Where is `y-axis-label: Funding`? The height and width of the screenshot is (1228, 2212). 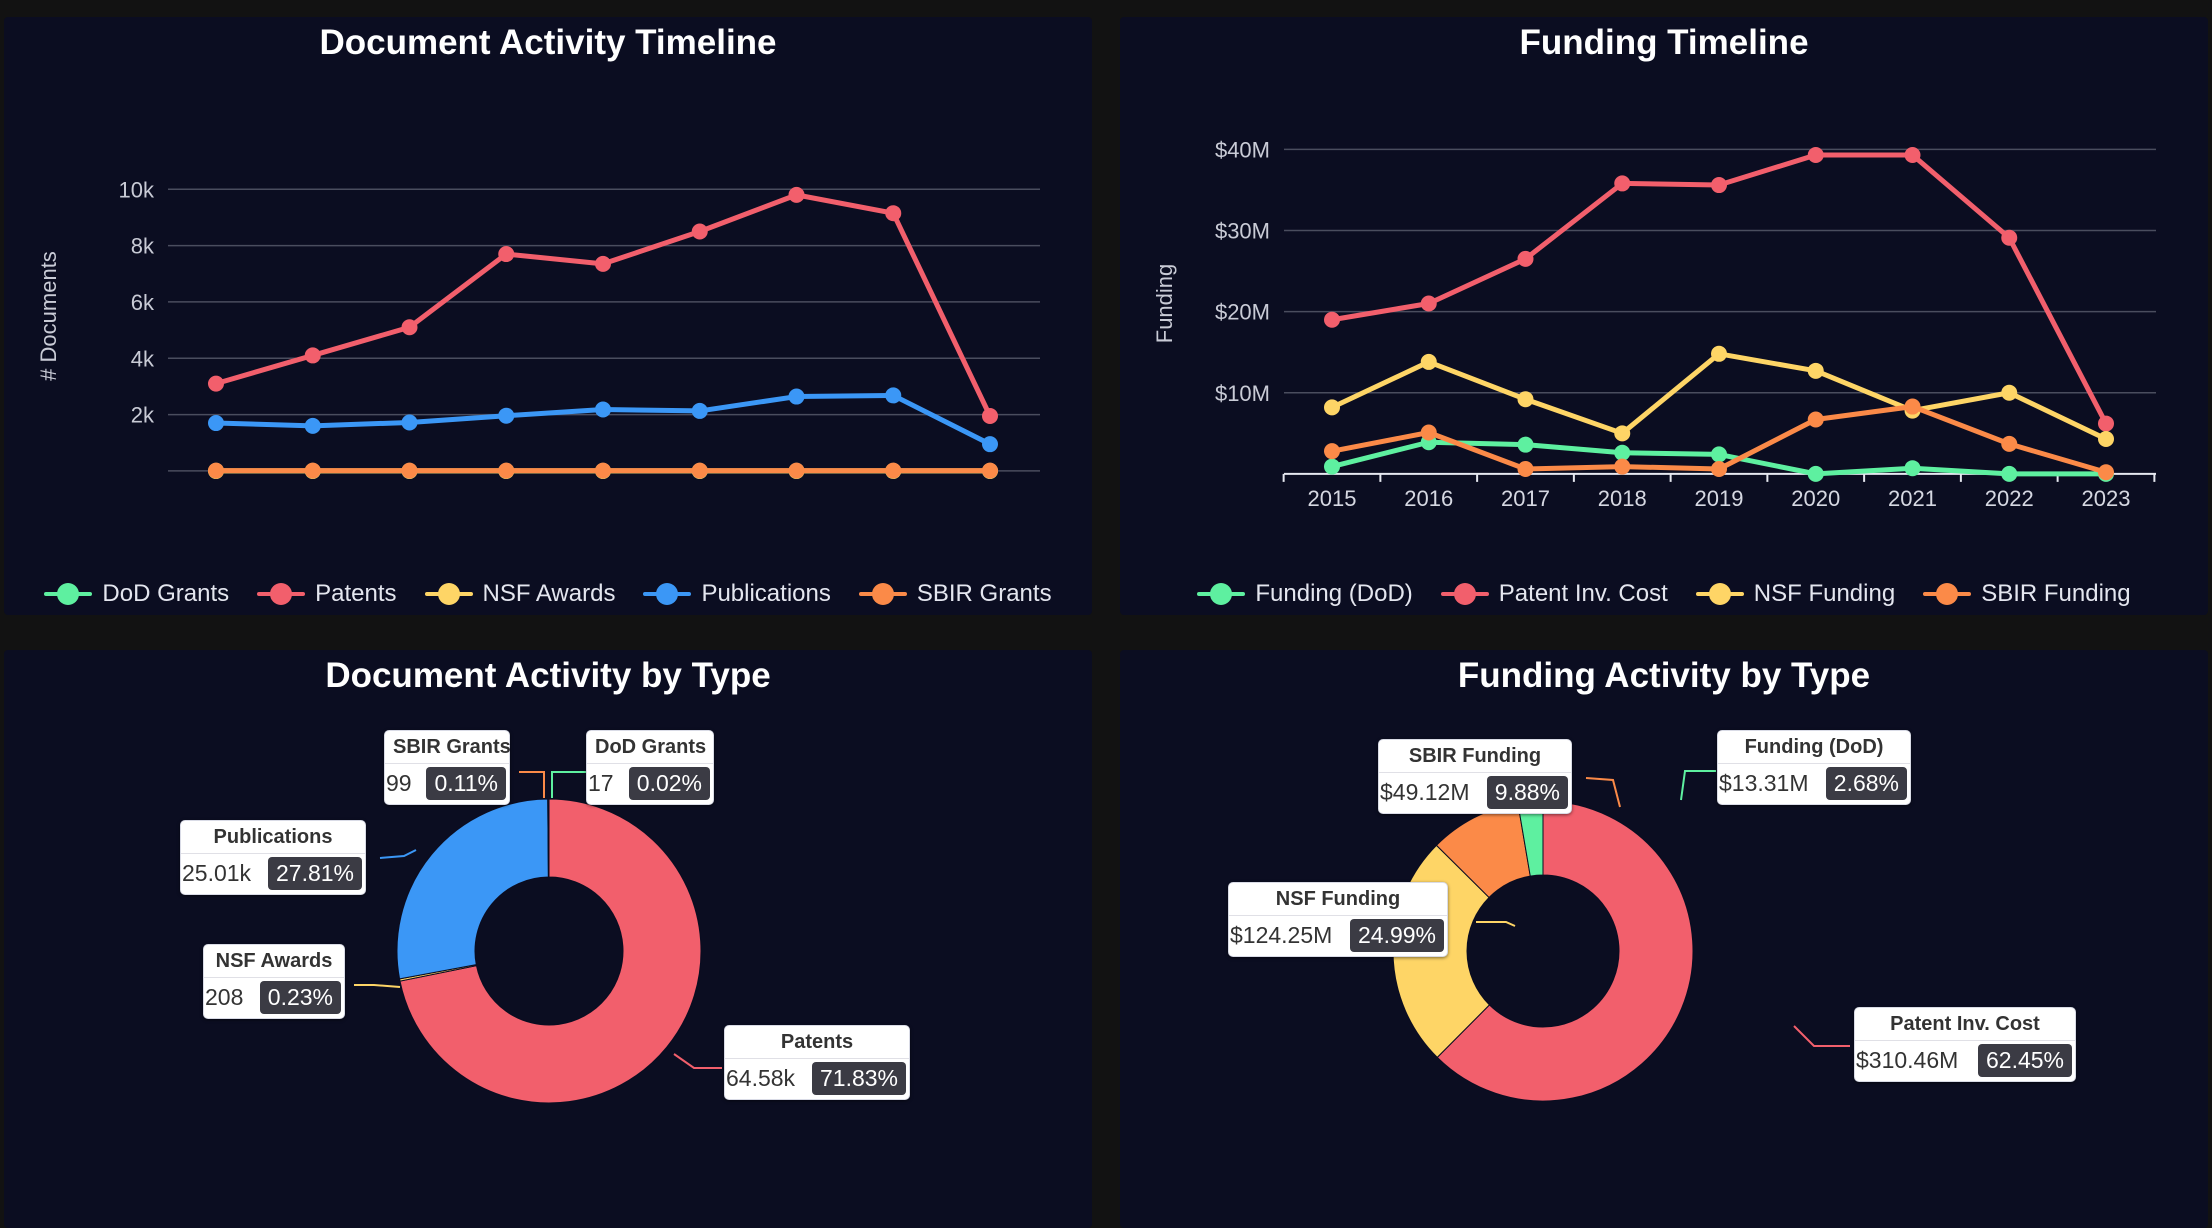 y-axis-label: Funding is located at coordinates (1164, 304).